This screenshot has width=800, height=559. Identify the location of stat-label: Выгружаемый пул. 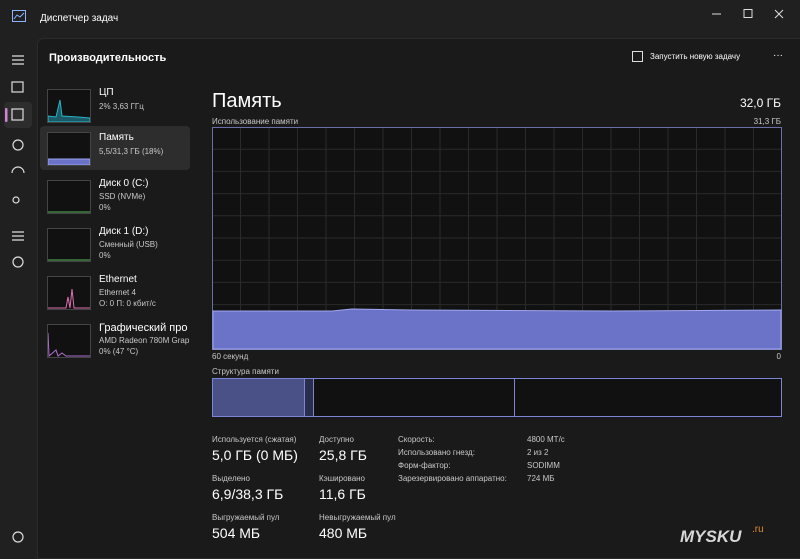
(246, 517).